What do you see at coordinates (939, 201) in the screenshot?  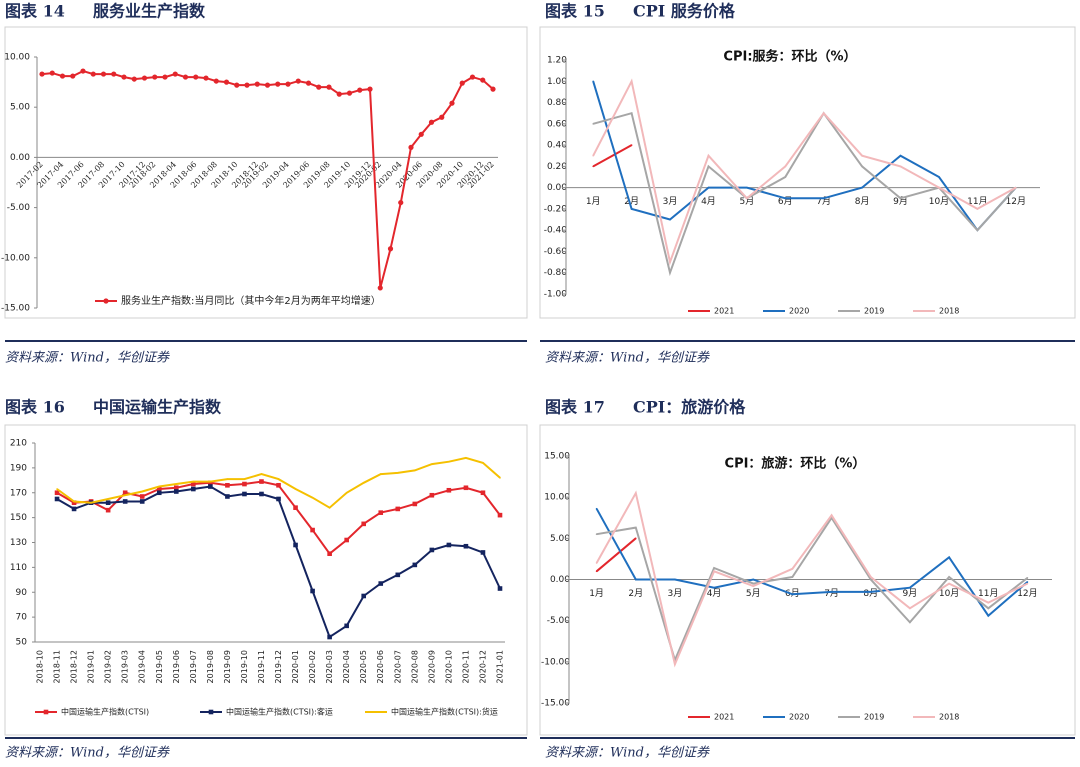 I see `x-tick-label: 10月` at bounding box center [939, 201].